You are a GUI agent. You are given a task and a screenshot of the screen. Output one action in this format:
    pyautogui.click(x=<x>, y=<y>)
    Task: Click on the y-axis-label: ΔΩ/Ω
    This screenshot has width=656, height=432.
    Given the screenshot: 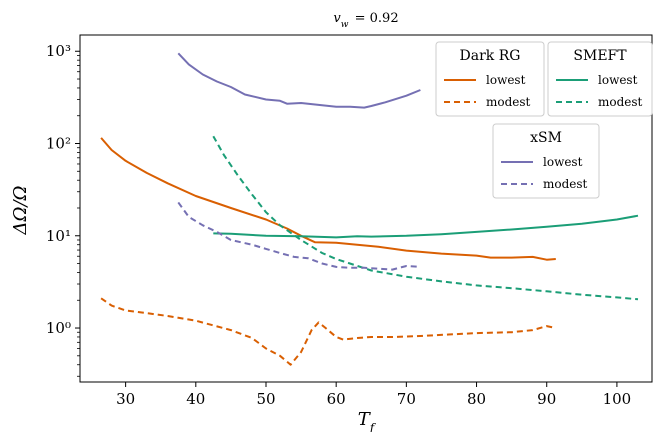 What is the action you would take?
    pyautogui.click(x=20, y=210)
    